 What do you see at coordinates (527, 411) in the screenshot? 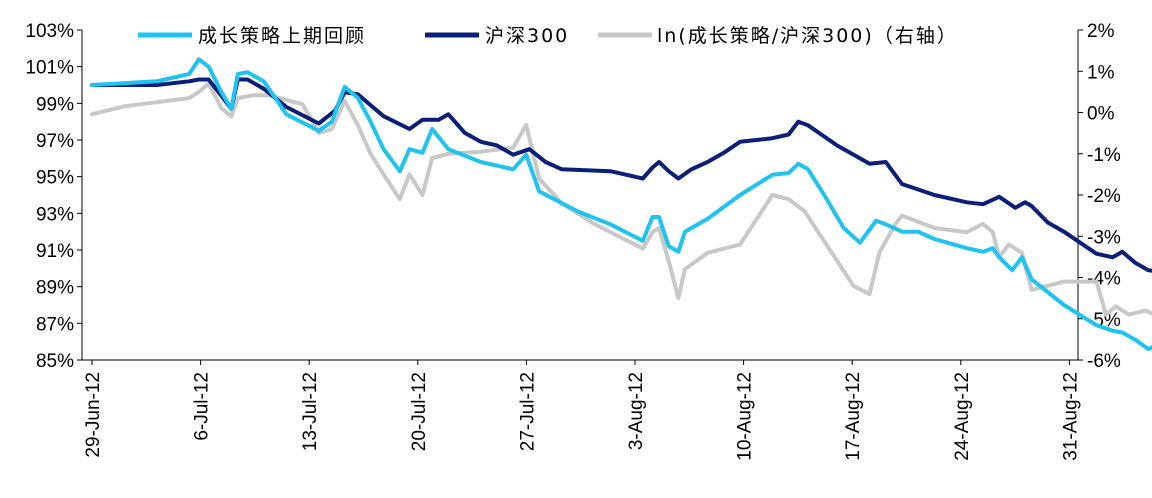
I see `x-tick-label: 27-Jul-12` at bounding box center [527, 411].